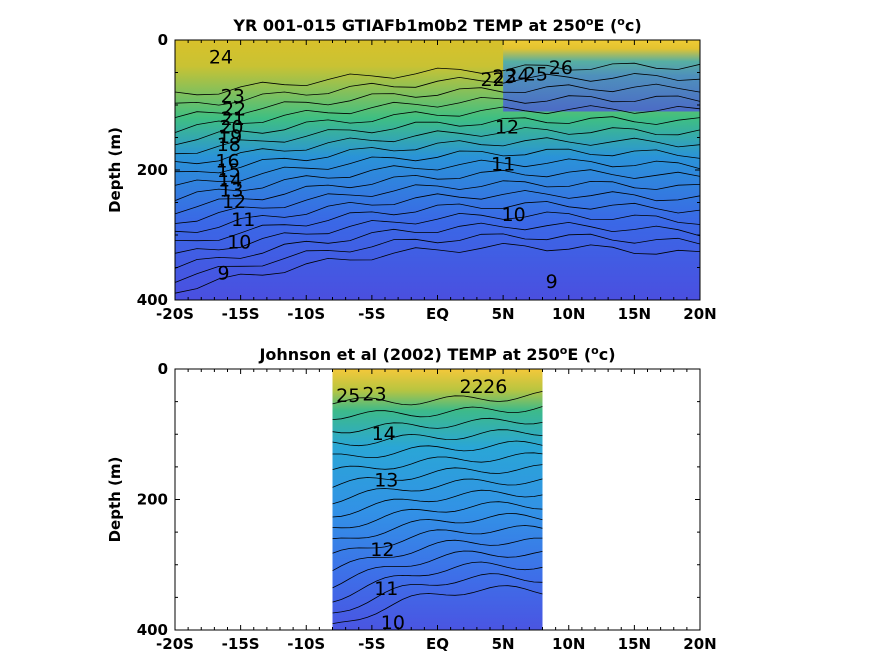  I want to click on contour-label: 19, so click(230, 137).